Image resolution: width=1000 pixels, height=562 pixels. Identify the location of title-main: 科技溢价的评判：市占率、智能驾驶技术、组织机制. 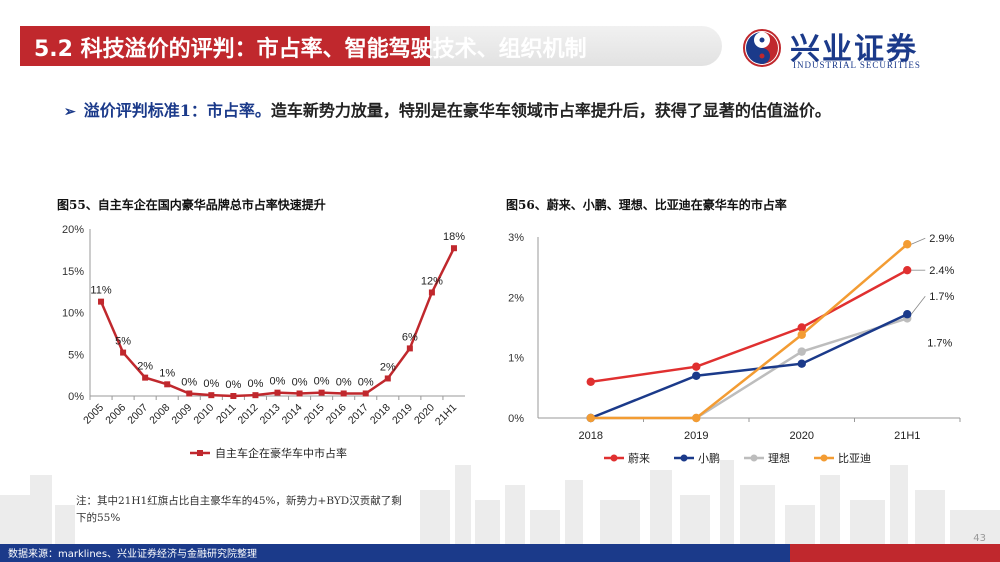
(333, 49).